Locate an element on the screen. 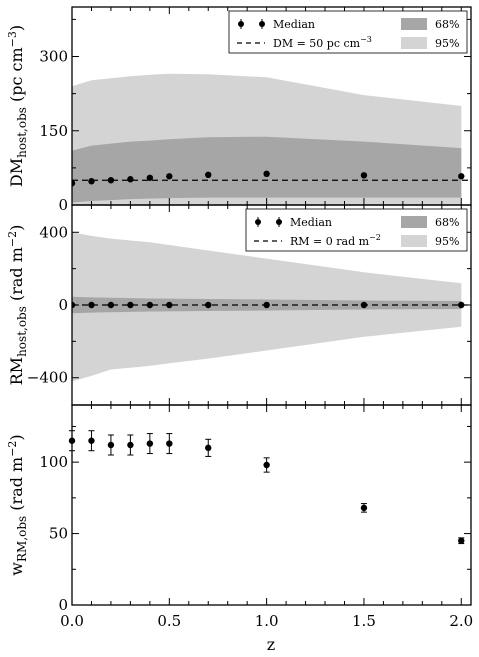 The height and width of the screenshot is (657, 479). rm-legend: Median RM = 0 rad m−2 68% 95% is located at coordinates (356, 230).